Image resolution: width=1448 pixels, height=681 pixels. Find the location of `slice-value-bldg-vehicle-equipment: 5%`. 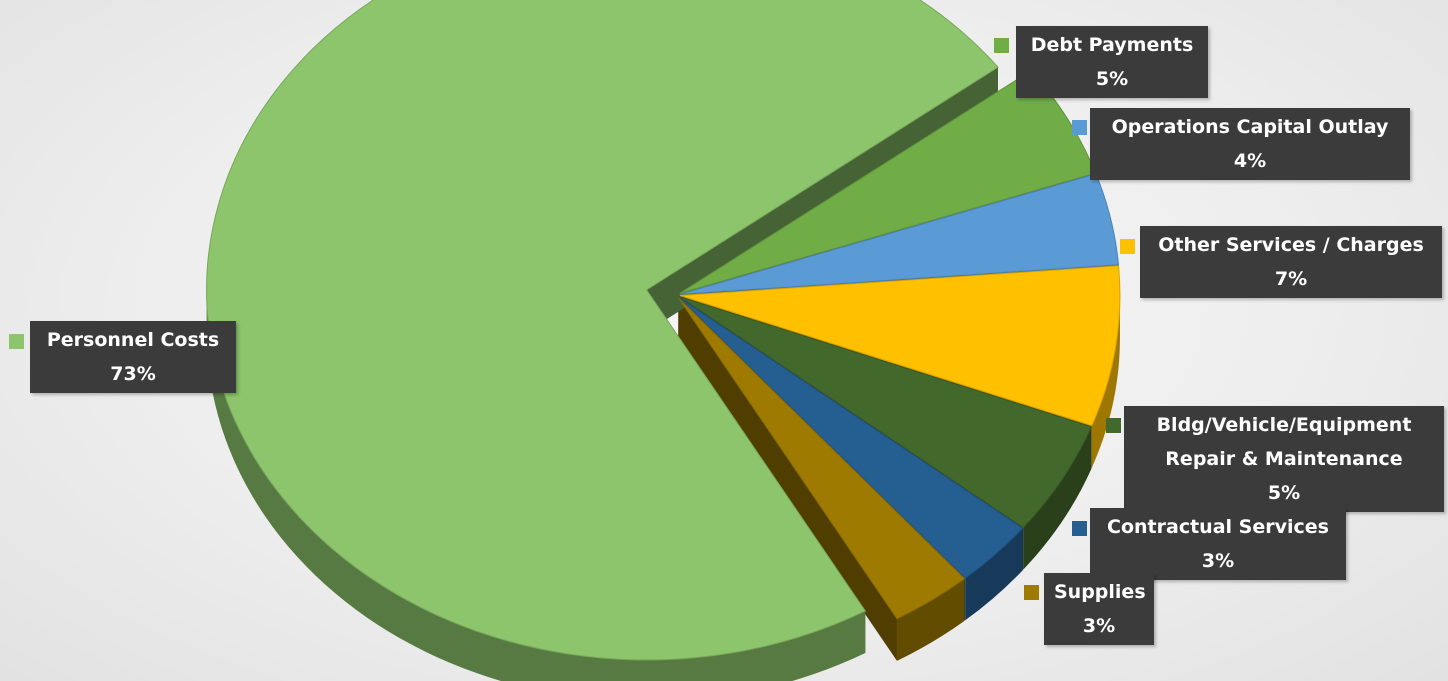

slice-value-bldg-vehicle-equipment: 5% is located at coordinates (1284, 493).